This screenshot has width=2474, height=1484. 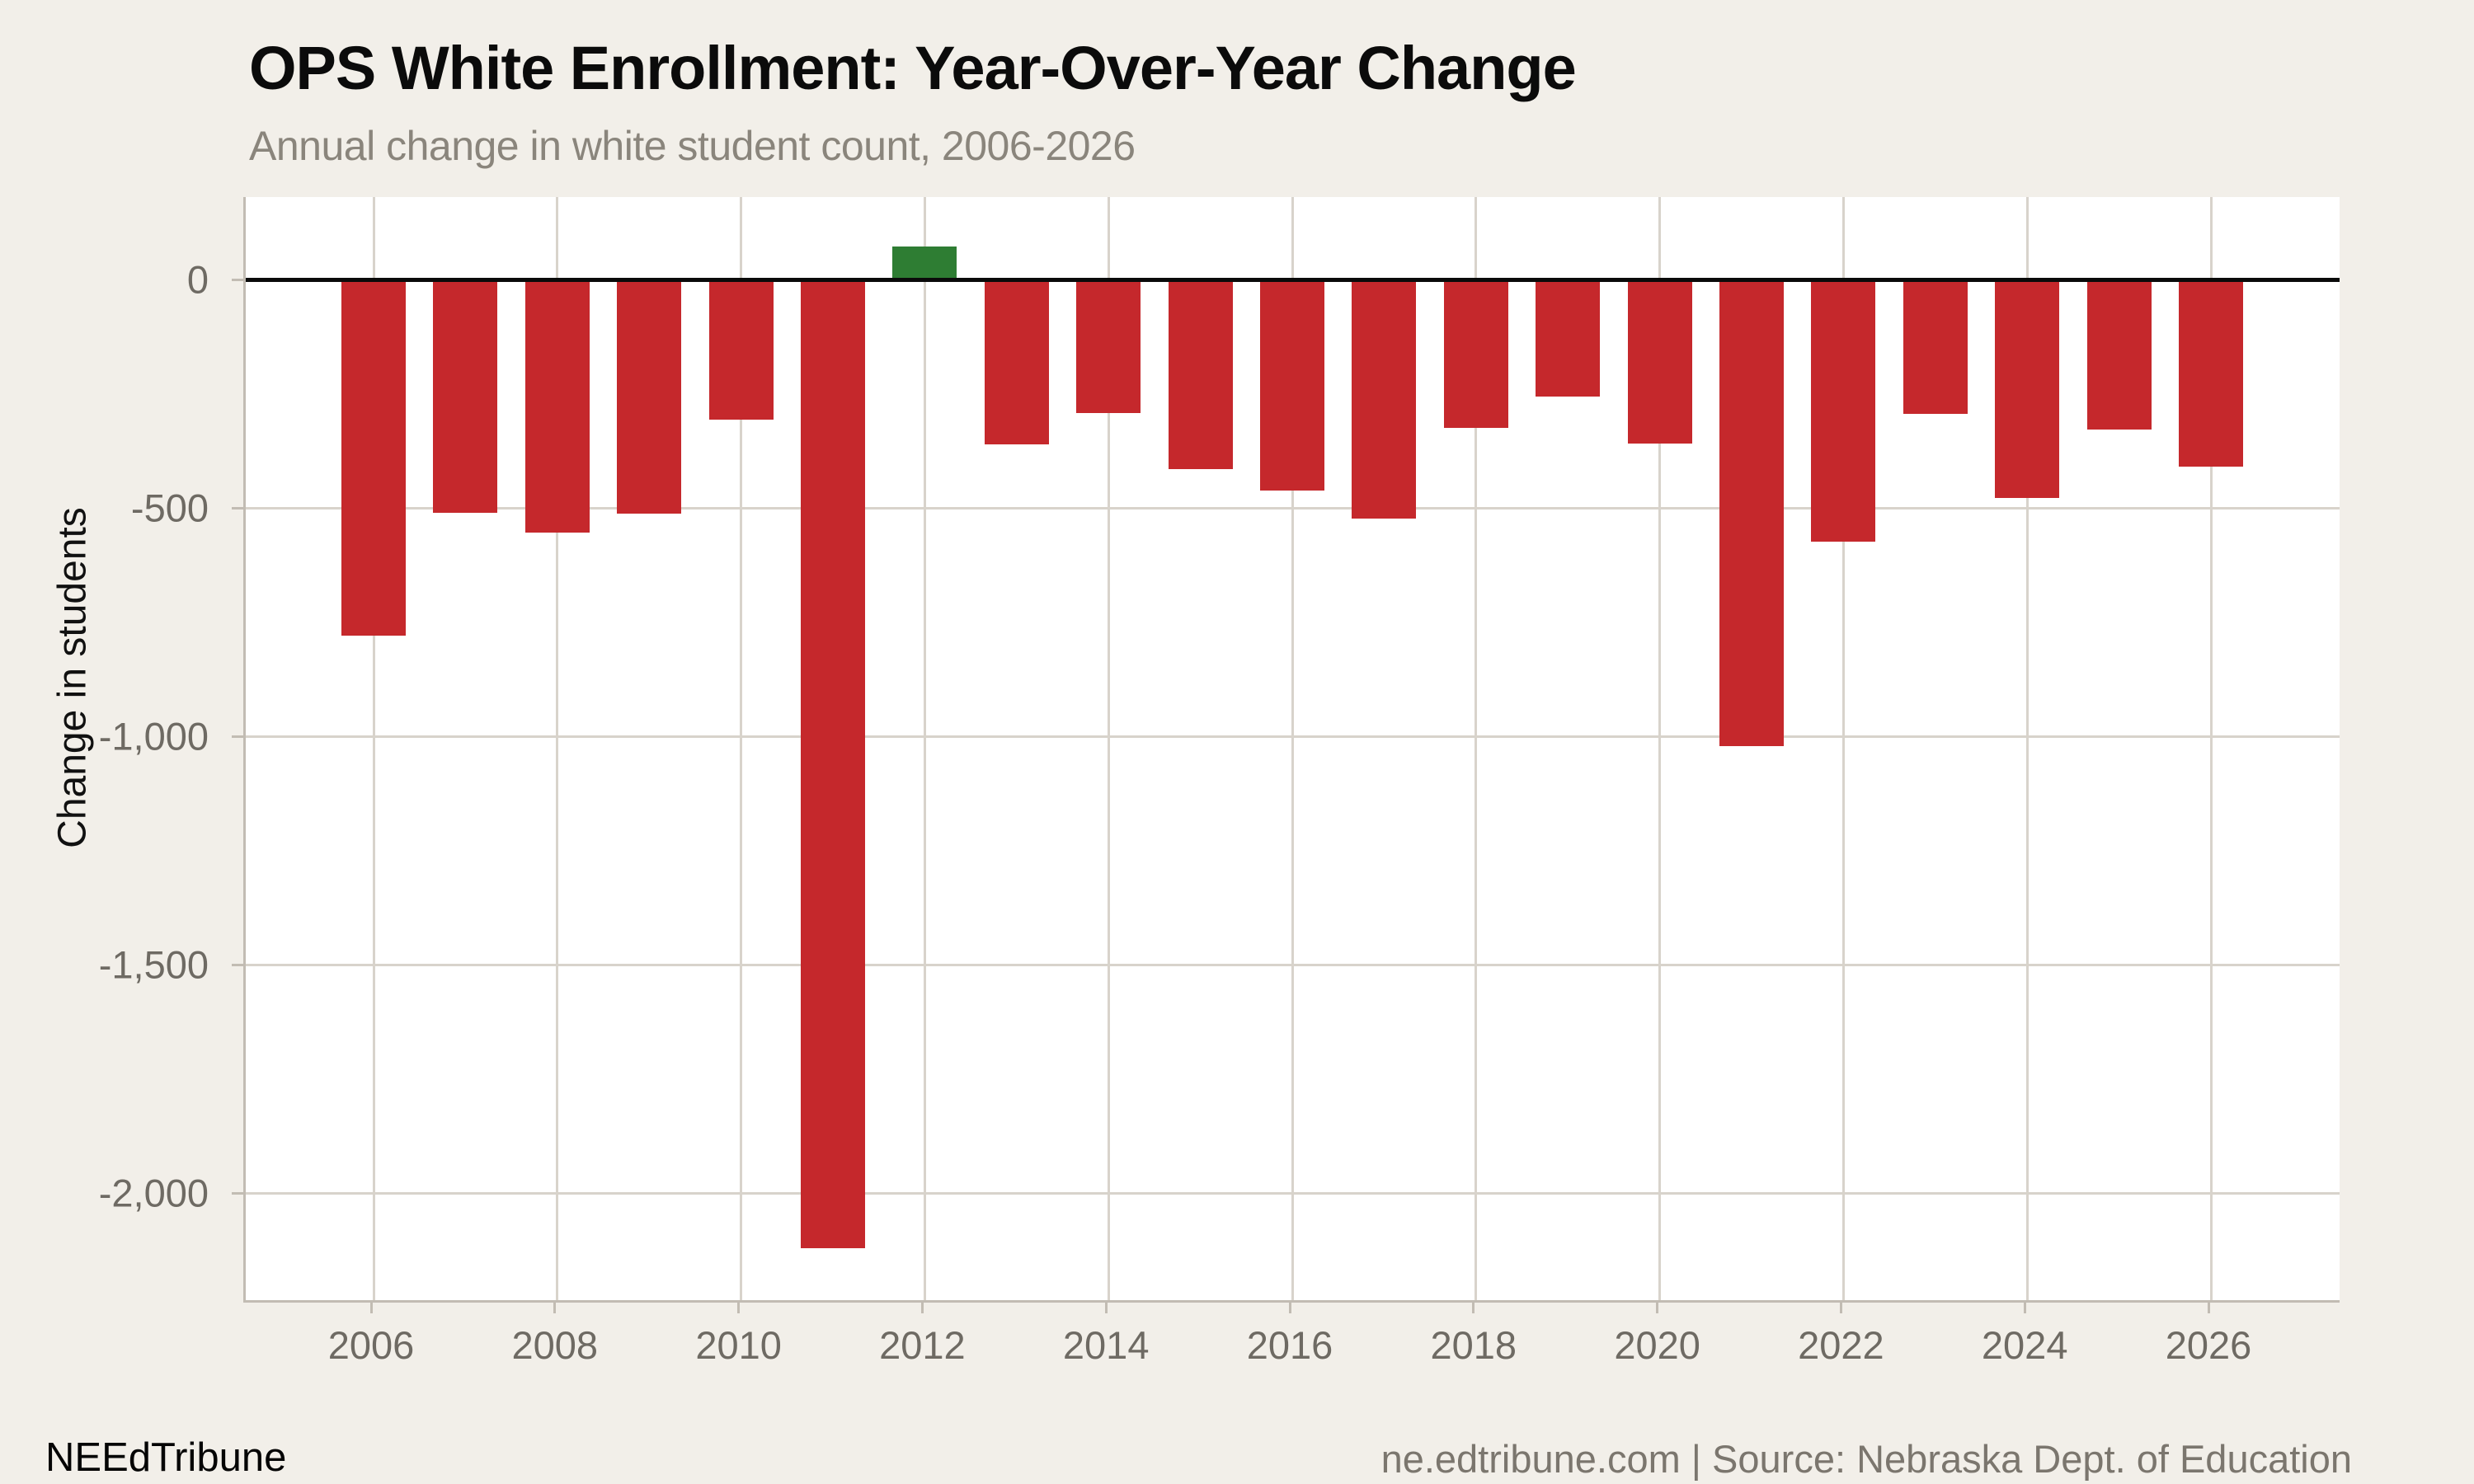 I want to click on x-tick-mark-2022, so click(x=1840, y=1308).